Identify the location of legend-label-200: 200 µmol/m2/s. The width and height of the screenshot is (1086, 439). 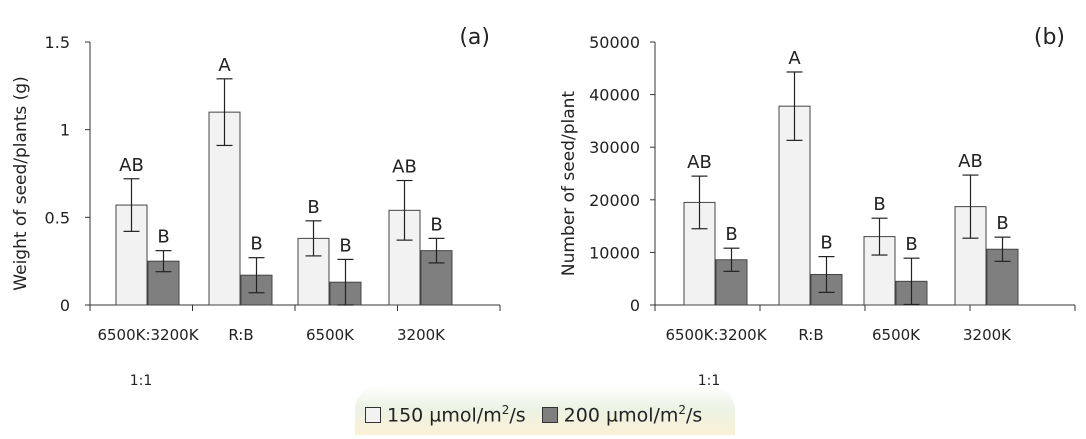
(633, 415).